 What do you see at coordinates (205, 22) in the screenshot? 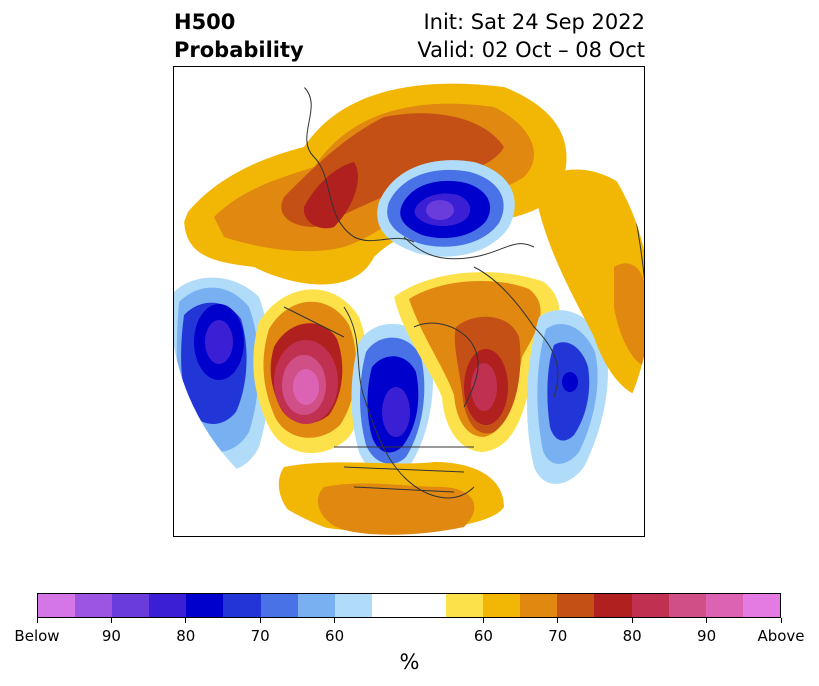
I see `title-line-1: H500` at bounding box center [205, 22].